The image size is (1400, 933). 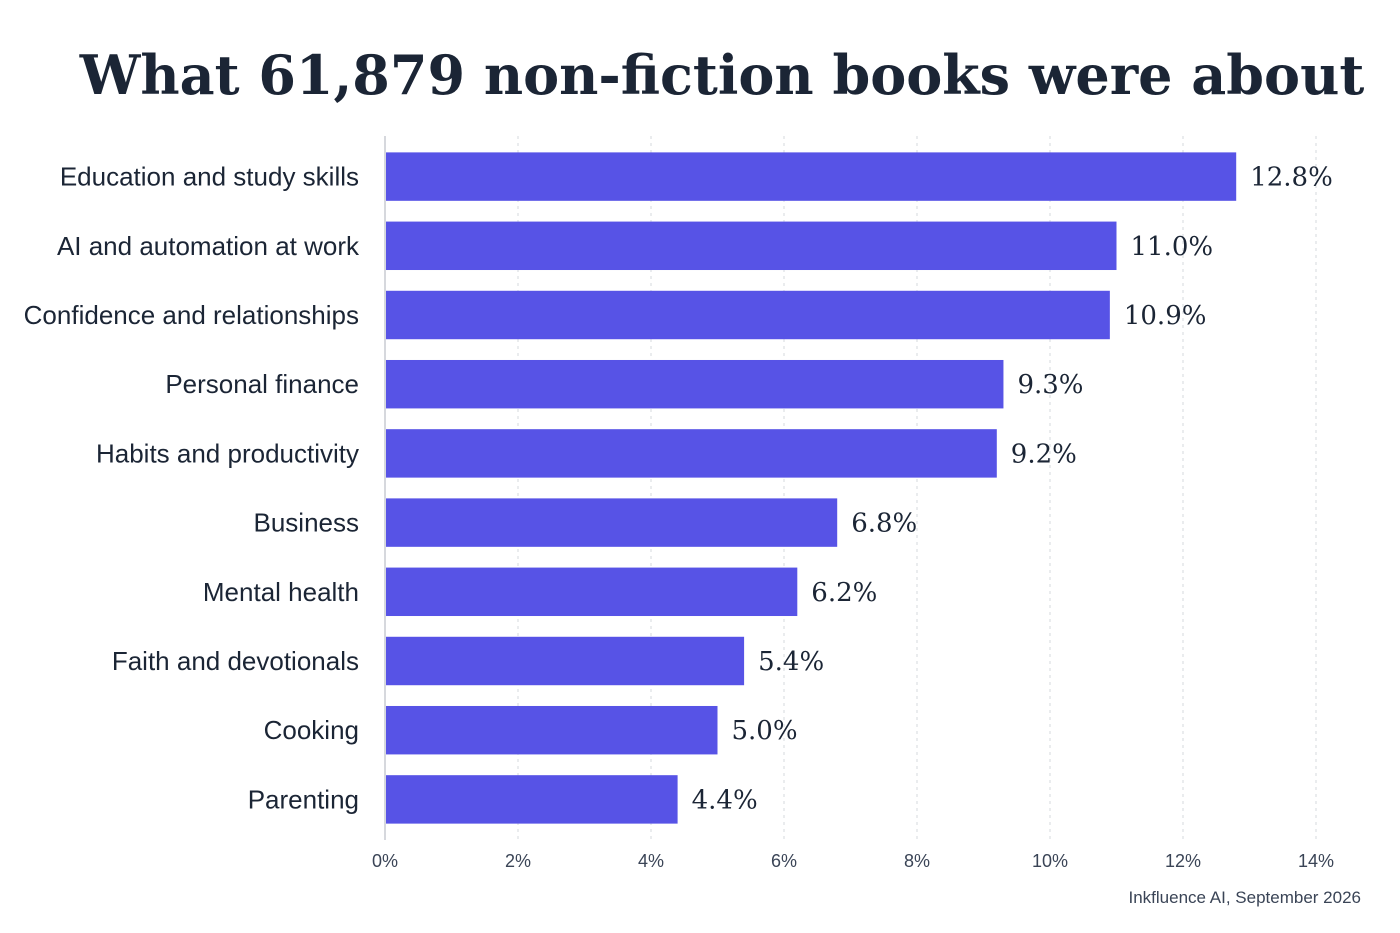 I want to click on value-label: 6.8%, so click(x=884, y=524).